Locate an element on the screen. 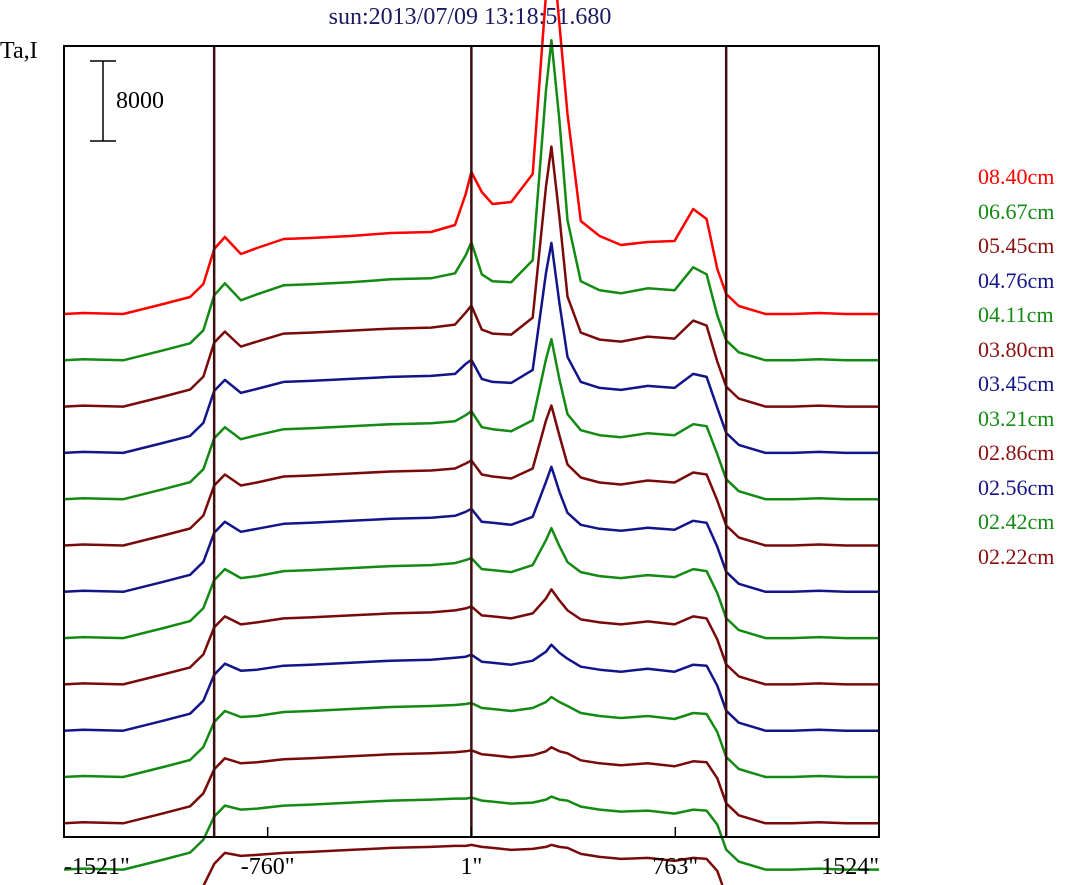 The height and width of the screenshot is (885, 1079). x-tick-label: 1524" is located at coordinates (850, 867).